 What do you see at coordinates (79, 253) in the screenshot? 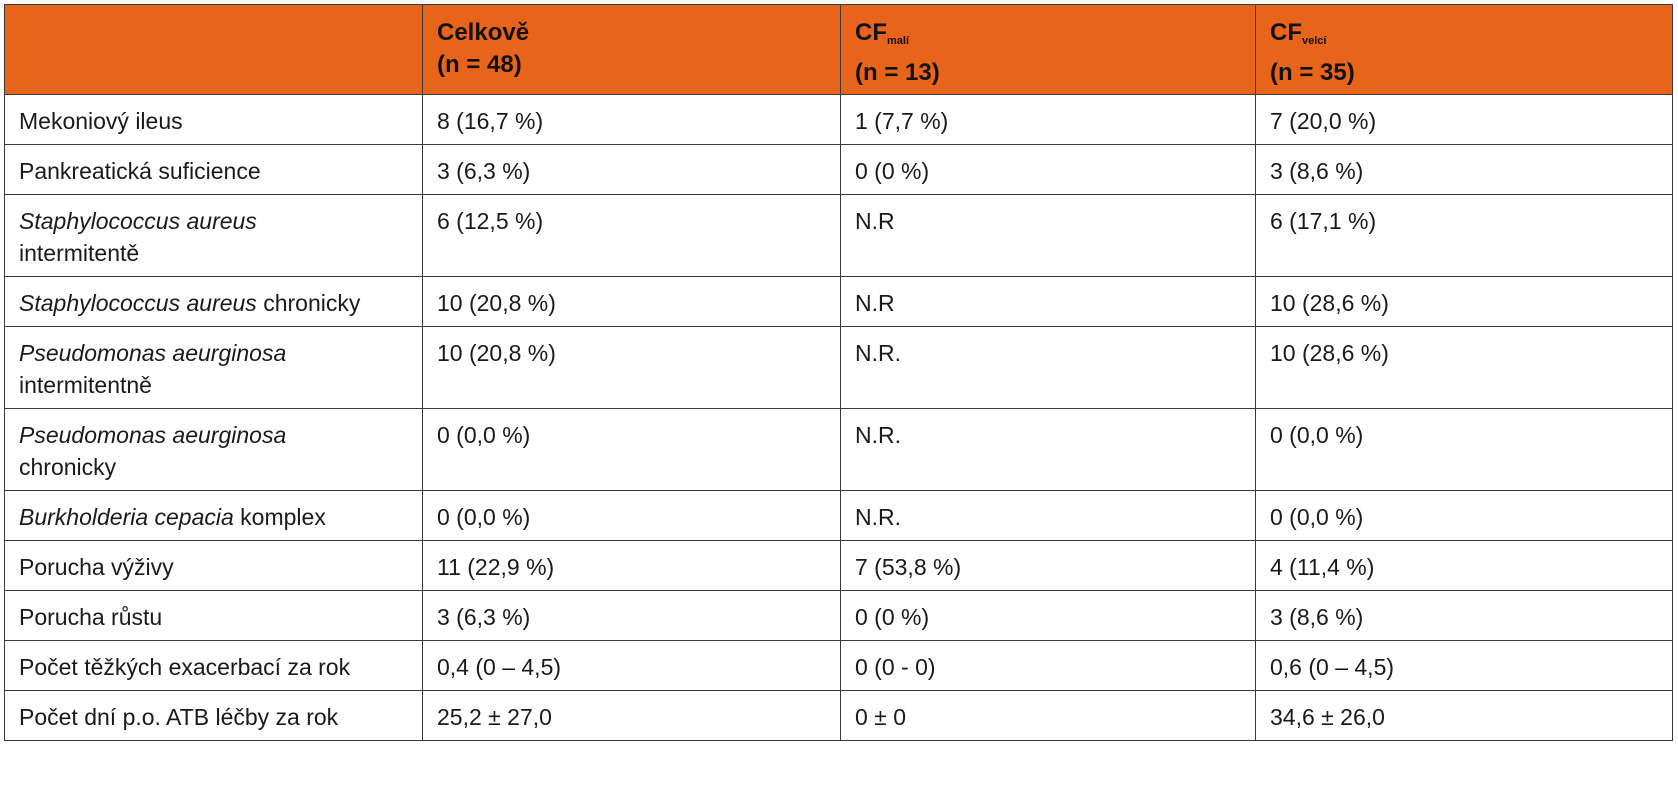
I see `row-label-detail: intermitentě` at bounding box center [79, 253].